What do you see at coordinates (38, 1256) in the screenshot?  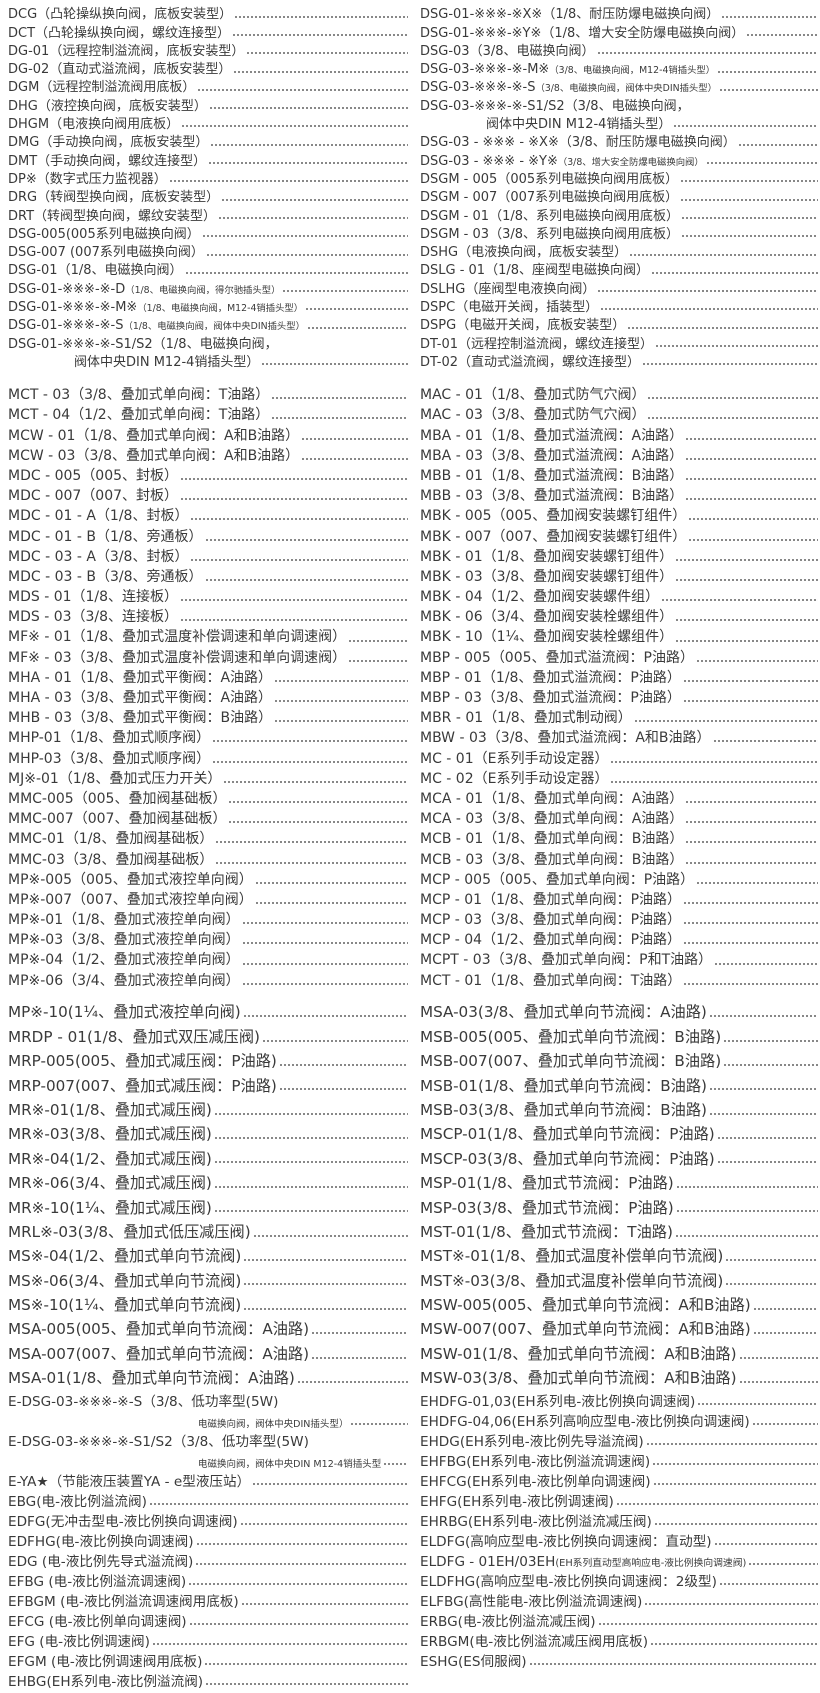 I see `entry-code: MS※-04` at bounding box center [38, 1256].